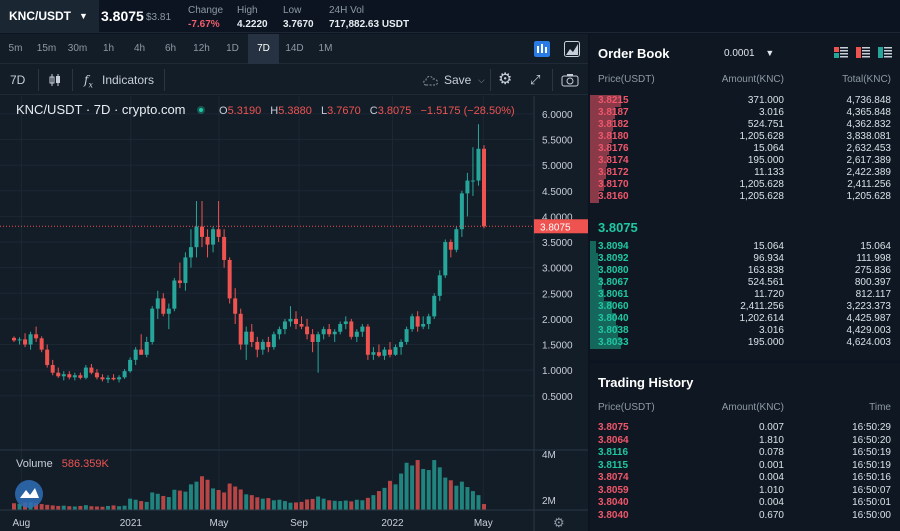 This screenshot has width=900, height=531. I want to click on order-price: 3.8033, so click(613, 342).